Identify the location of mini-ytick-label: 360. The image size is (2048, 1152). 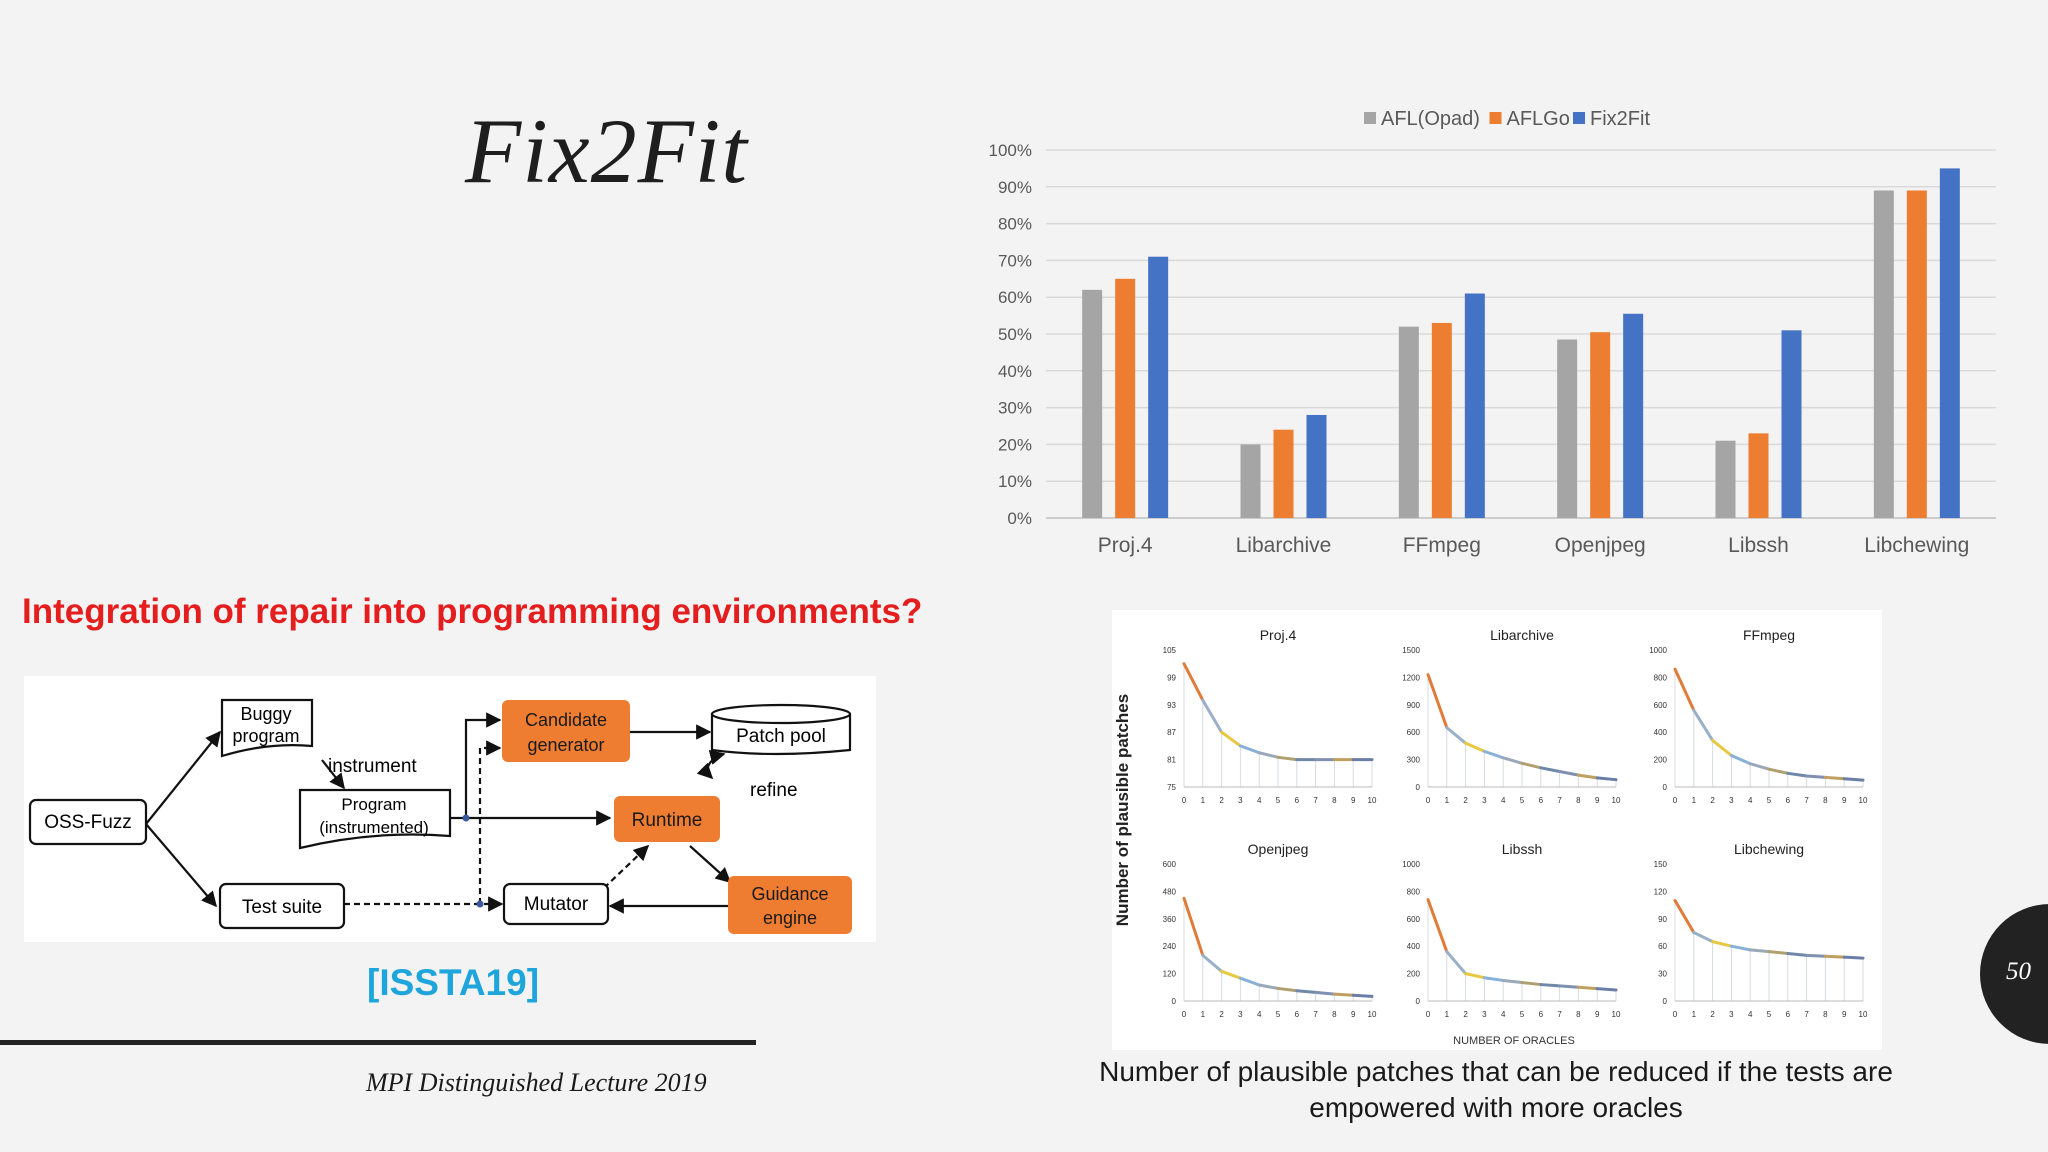
(1170, 919).